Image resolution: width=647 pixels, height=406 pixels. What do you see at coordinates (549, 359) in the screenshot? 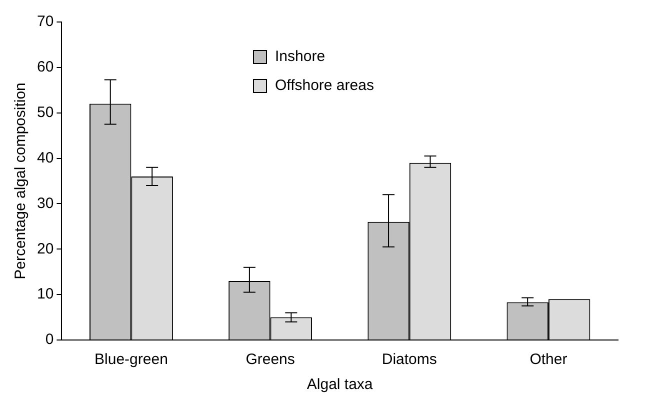
I see `x-tick-label: Other` at bounding box center [549, 359].